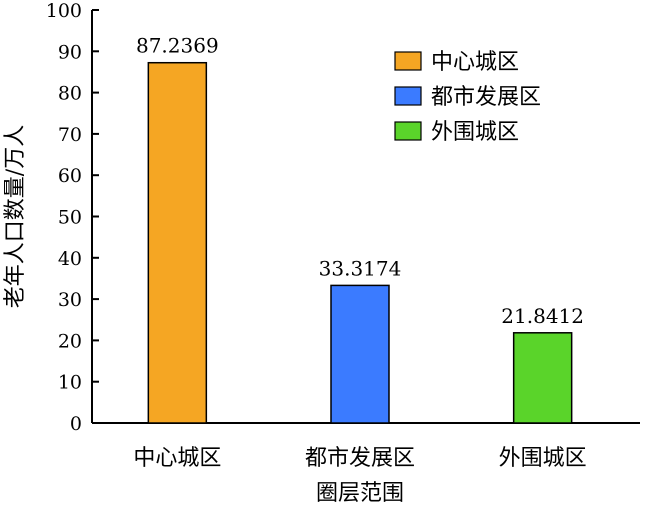 The image size is (650, 509). Describe the element at coordinates (475, 62) in the screenshot. I see `legend-label: 中心城区` at that location.